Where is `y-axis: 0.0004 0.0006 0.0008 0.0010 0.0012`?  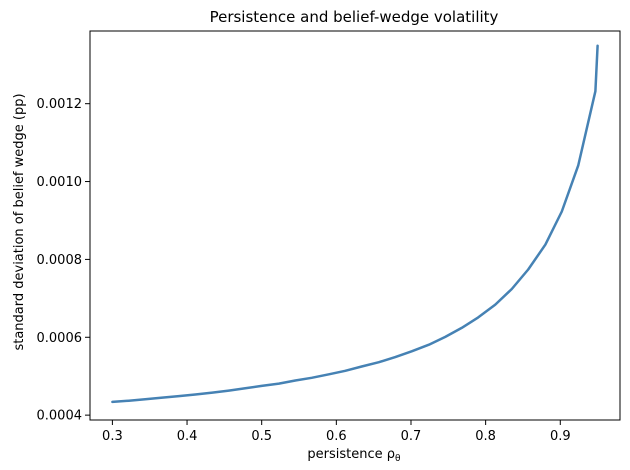
y-axis: 0.0004 0.0006 0.0008 0.0010 0.0012 is located at coordinates (63, 260).